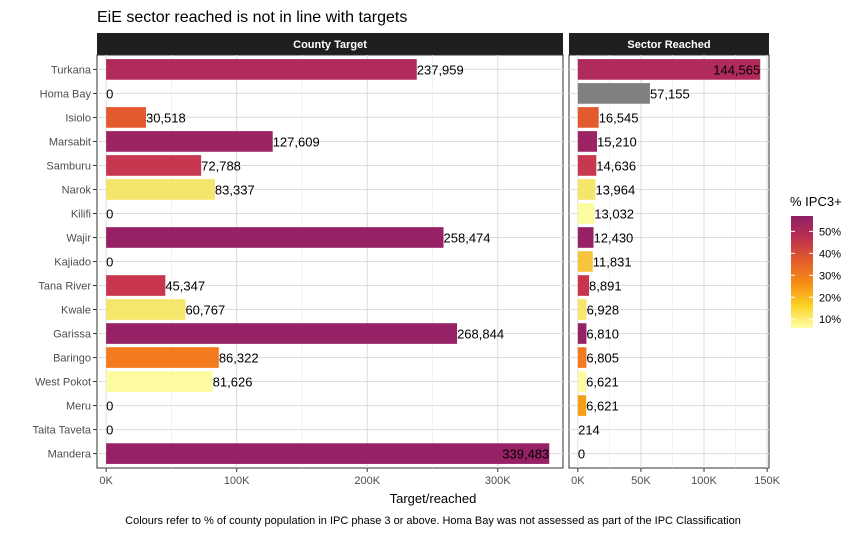 Image resolution: width=864 pixels, height=533 pixels. What do you see at coordinates (109, 262) in the screenshot?
I see `value-label-county-target-kajiado: 0` at bounding box center [109, 262].